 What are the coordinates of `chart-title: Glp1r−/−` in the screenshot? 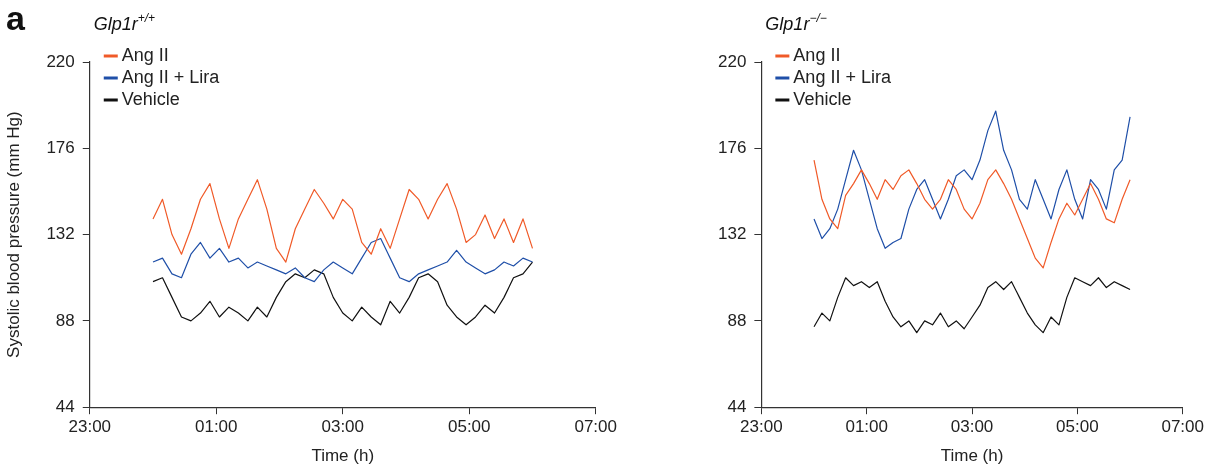 It's located at (796, 22).